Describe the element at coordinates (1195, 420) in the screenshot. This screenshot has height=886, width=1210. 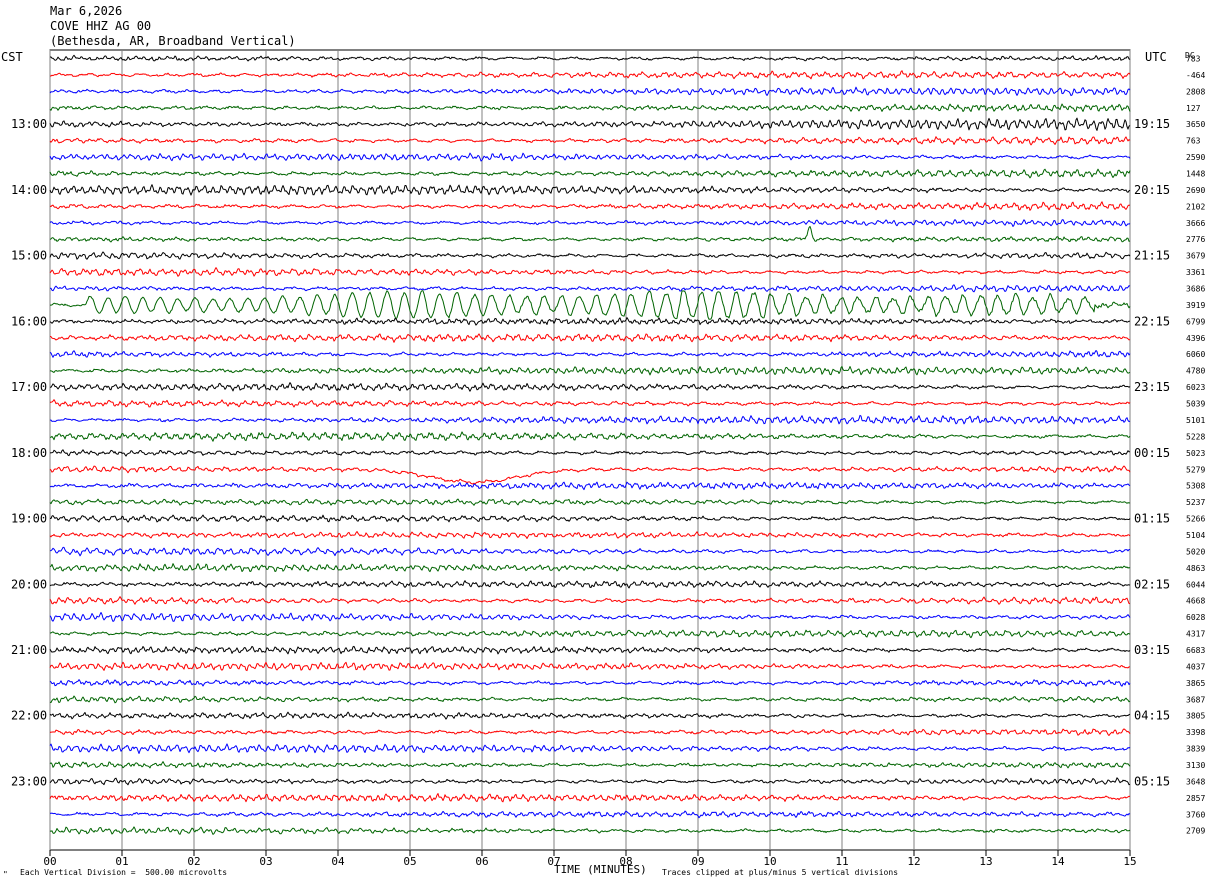
I see `dc-offset-label: 5101` at that location.